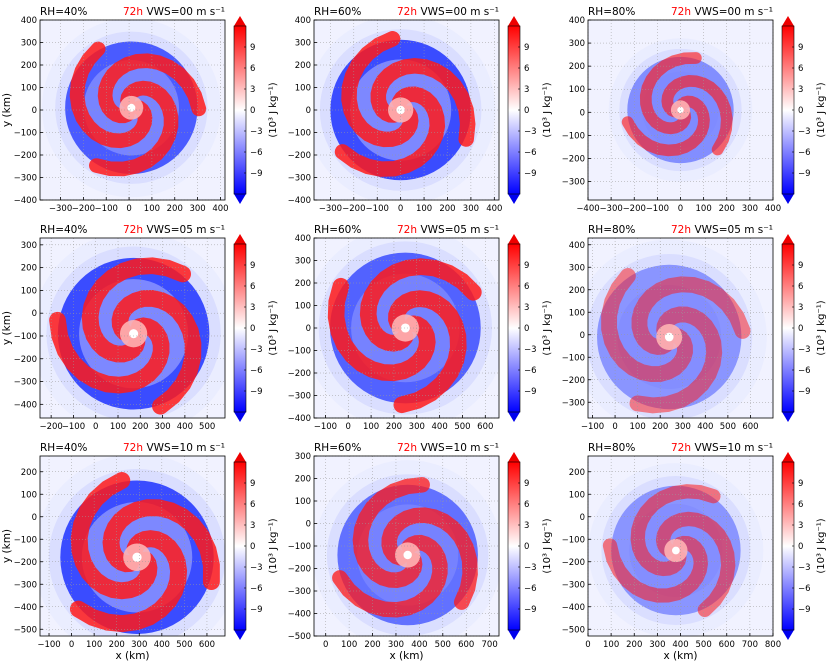 The width and height of the screenshot is (827, 666). I want to click on x-tick-label: 300, so click(162, 427).